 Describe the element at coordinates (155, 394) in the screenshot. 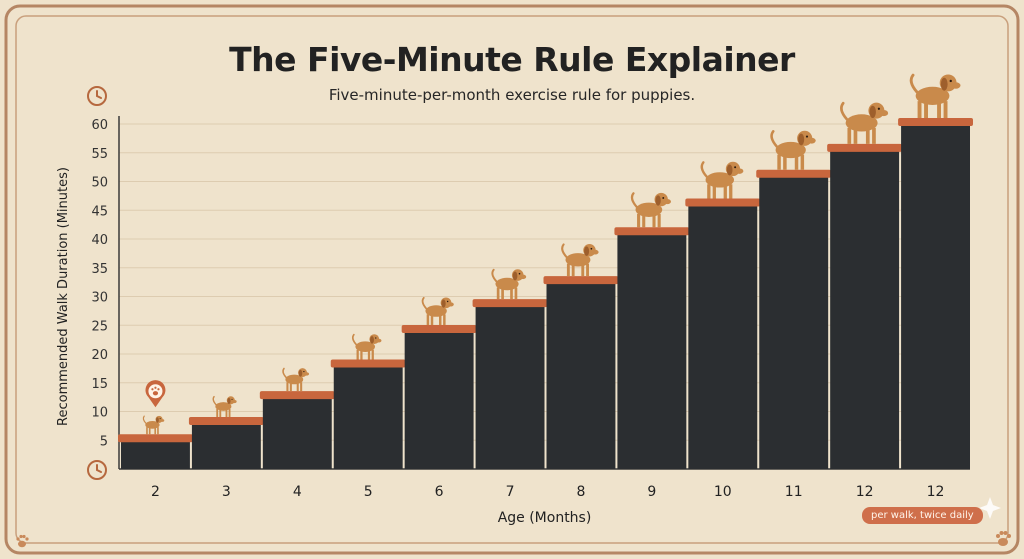

I see `paw-pin-icon` at that location.